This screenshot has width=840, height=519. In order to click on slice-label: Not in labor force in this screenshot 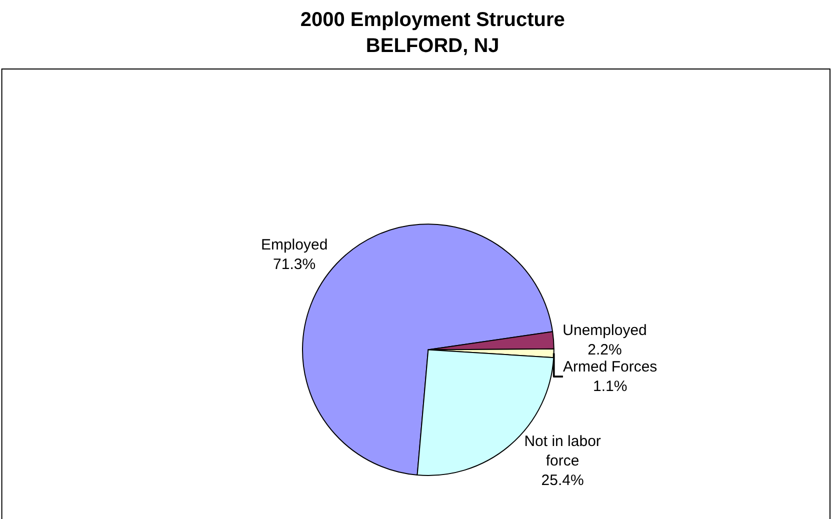, I will do `click(562, 451)`.